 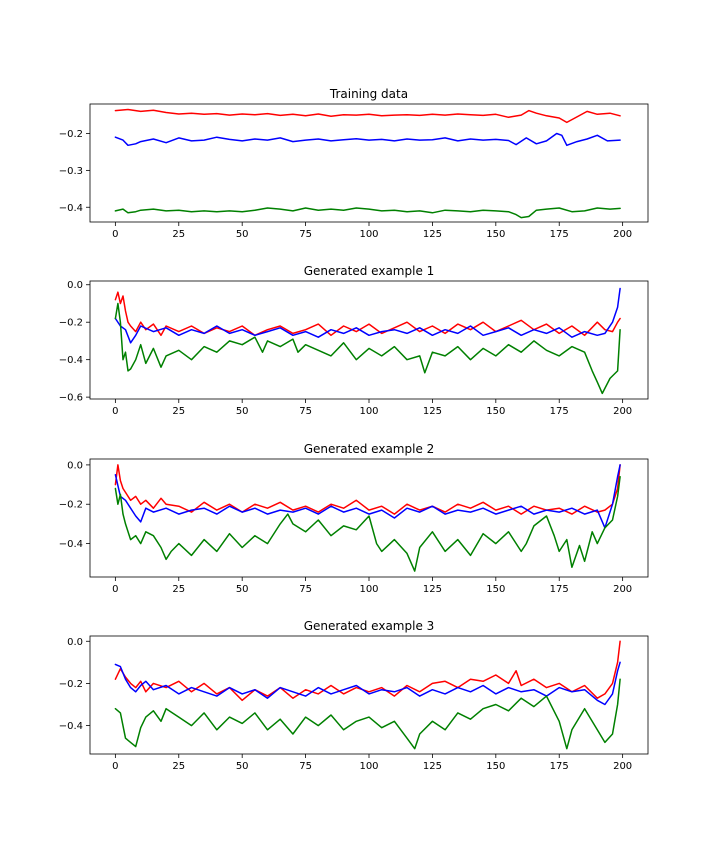 I want to click on chart-title: Training data, so click(x=368, y=94).